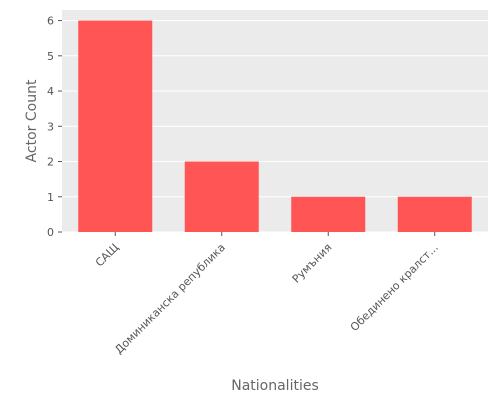 Image resolution: width=500 pixels, height=400 pixels. I want to click on x-tick-label-0: САЩ, so click(107, 255).